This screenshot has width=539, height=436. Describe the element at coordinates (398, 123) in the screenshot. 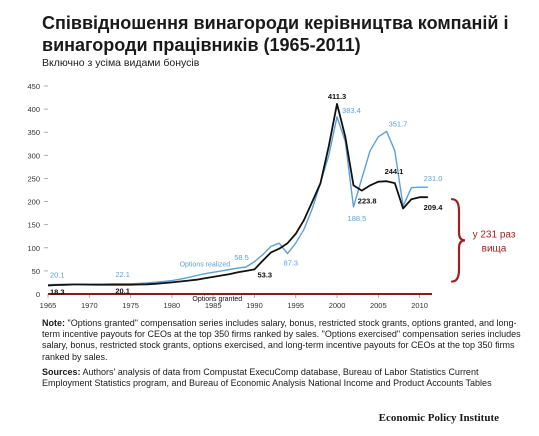

I see `data-label: 351.7` at that location.